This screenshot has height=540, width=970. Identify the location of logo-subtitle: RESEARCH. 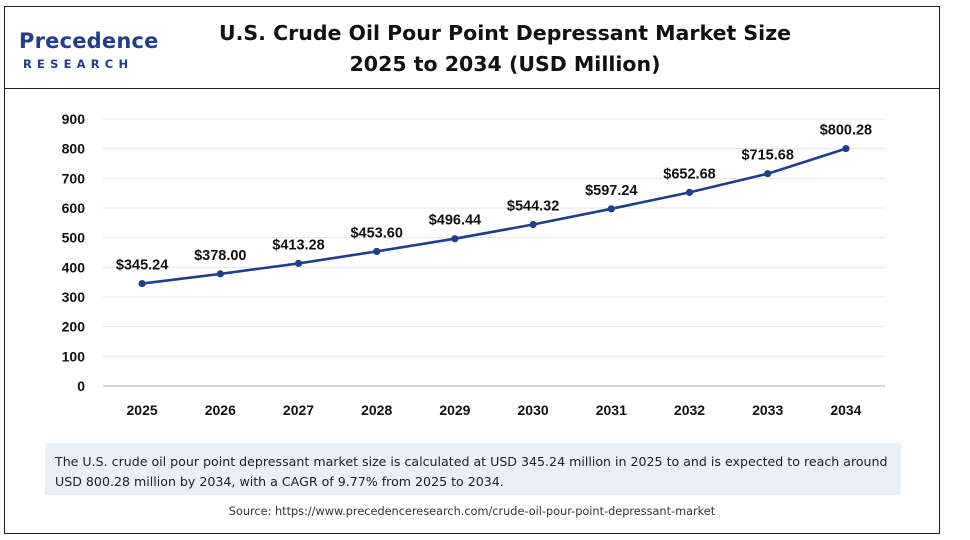
(78, 64).